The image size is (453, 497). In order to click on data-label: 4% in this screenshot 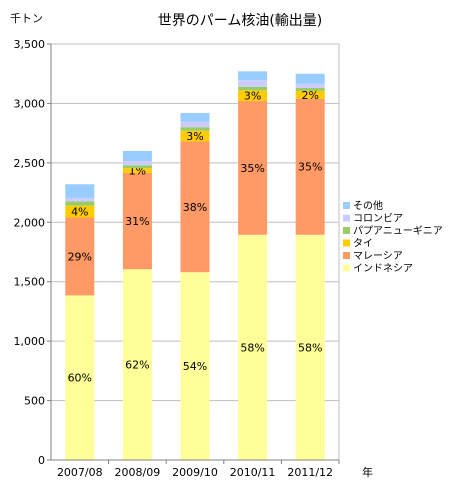, I will do `click(79, 212)`.